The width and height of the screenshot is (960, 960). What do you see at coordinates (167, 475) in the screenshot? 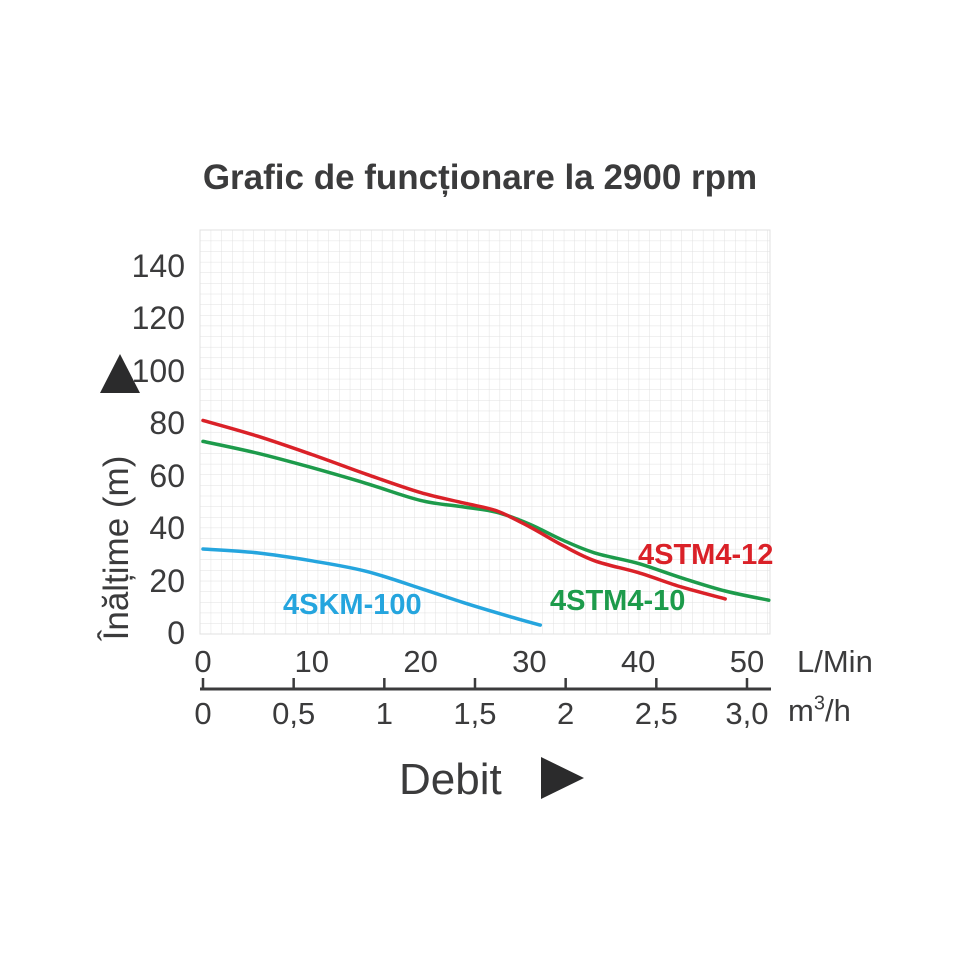
I see `y-tick-label: 60` at bounding box center [167, 475].